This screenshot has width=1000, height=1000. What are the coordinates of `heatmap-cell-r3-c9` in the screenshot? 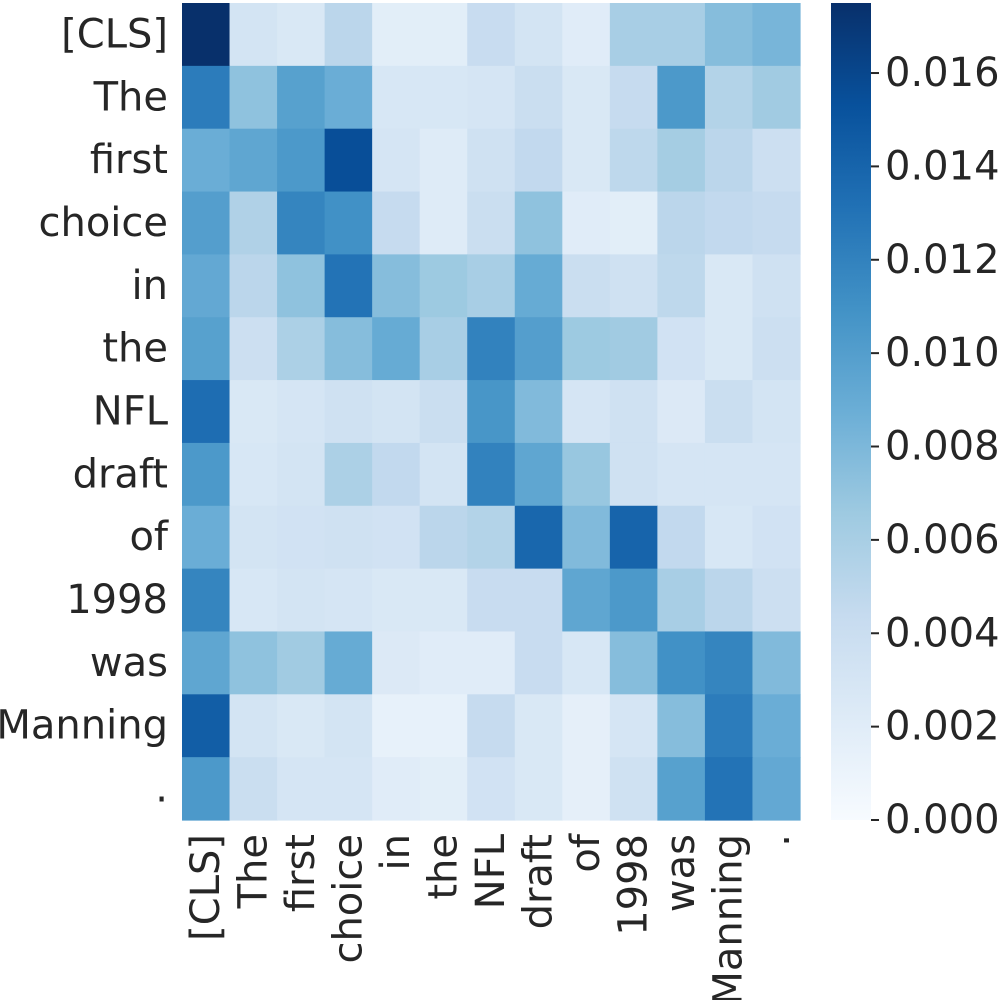 It's located at (633, 223).